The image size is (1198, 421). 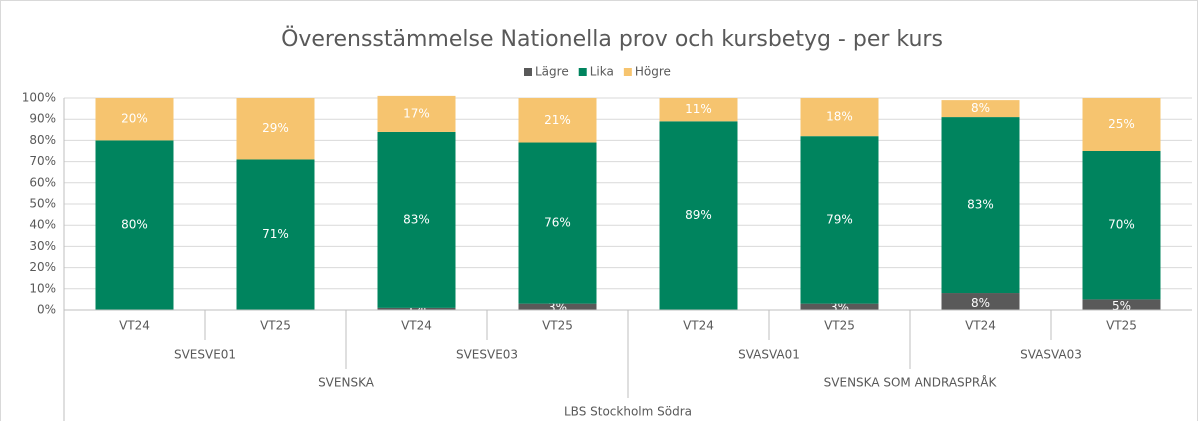 What do you see at coordinates (911, 382) in the screenshot?
I see `supergroup-label: SVENSKA SOM ANDRASPRÅK` at bounding box center [911, 382].